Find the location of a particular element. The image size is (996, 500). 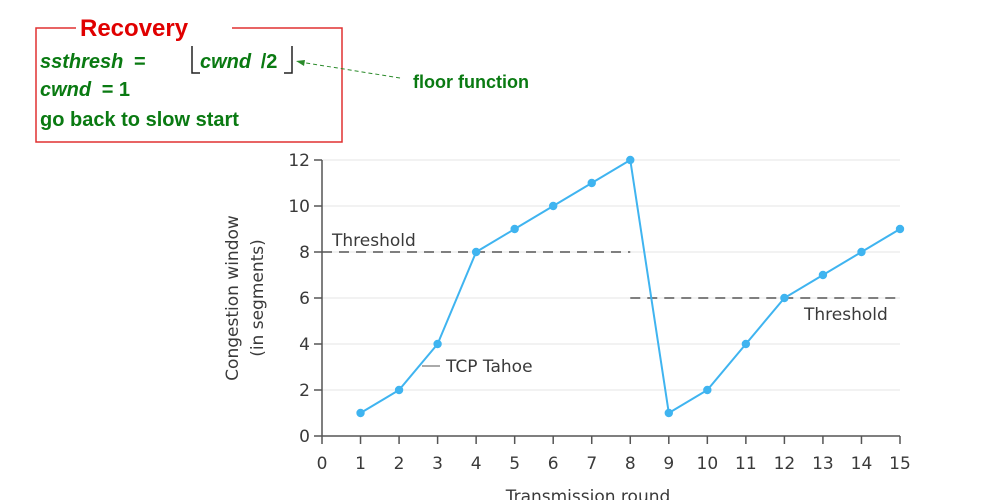

threshold-lines is located at coordinates (611, 275).